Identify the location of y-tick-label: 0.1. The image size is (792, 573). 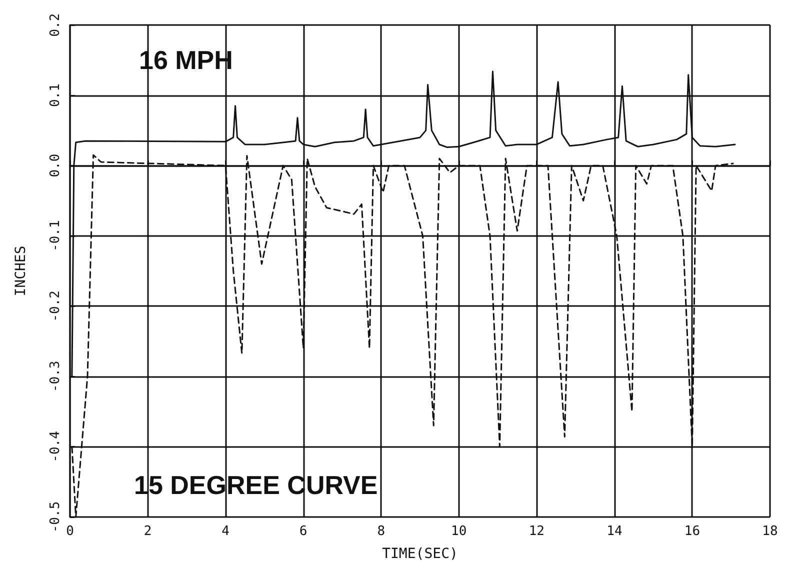
(55, 96).